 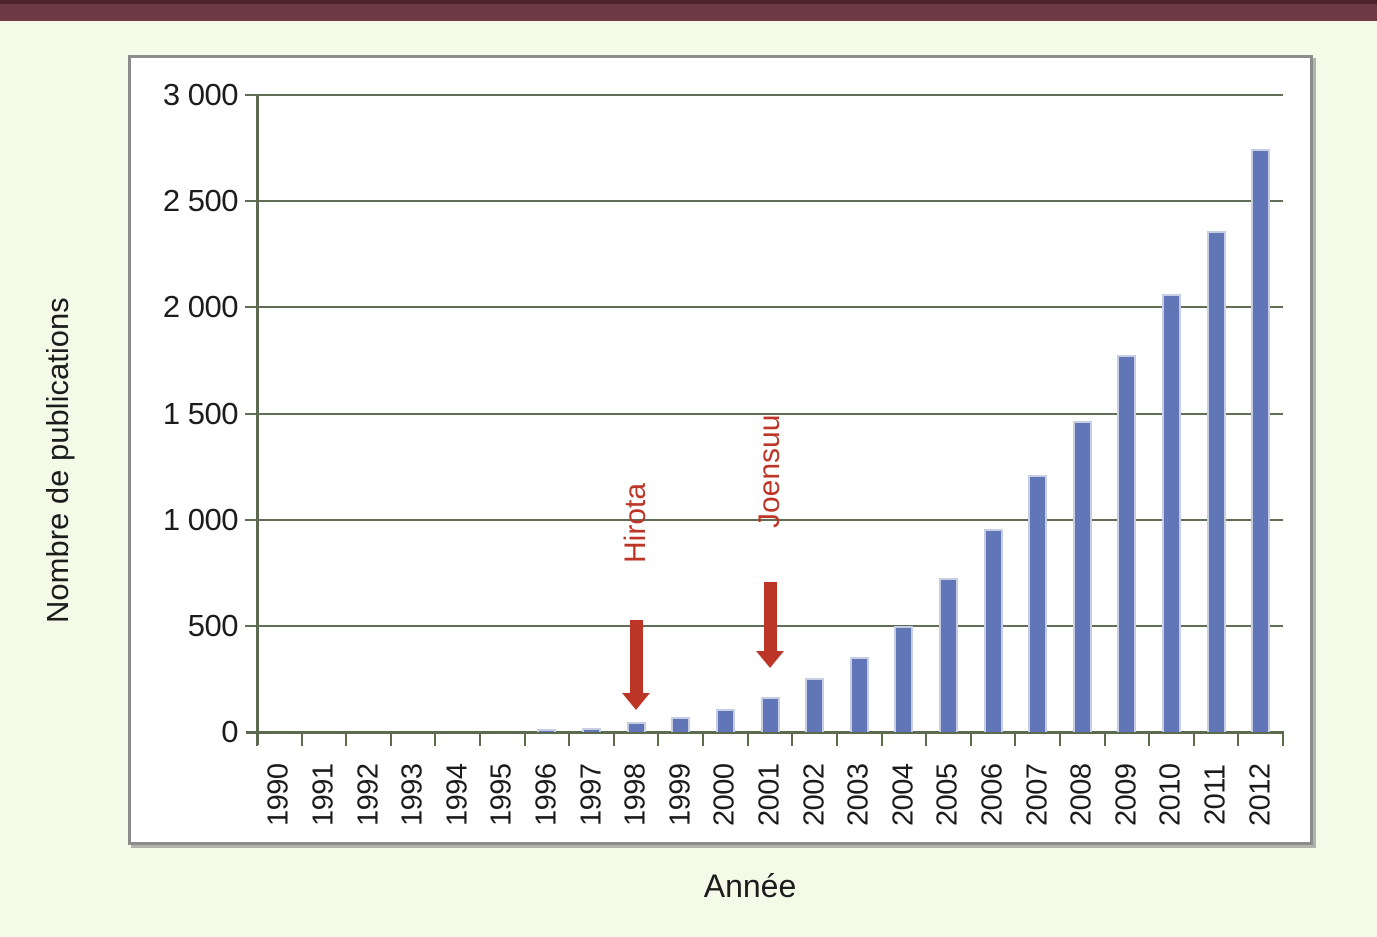 What do you see at coordinates (770, 307) in the screenshot?
I see `gridline-2000` at bounding box center [770, 307].